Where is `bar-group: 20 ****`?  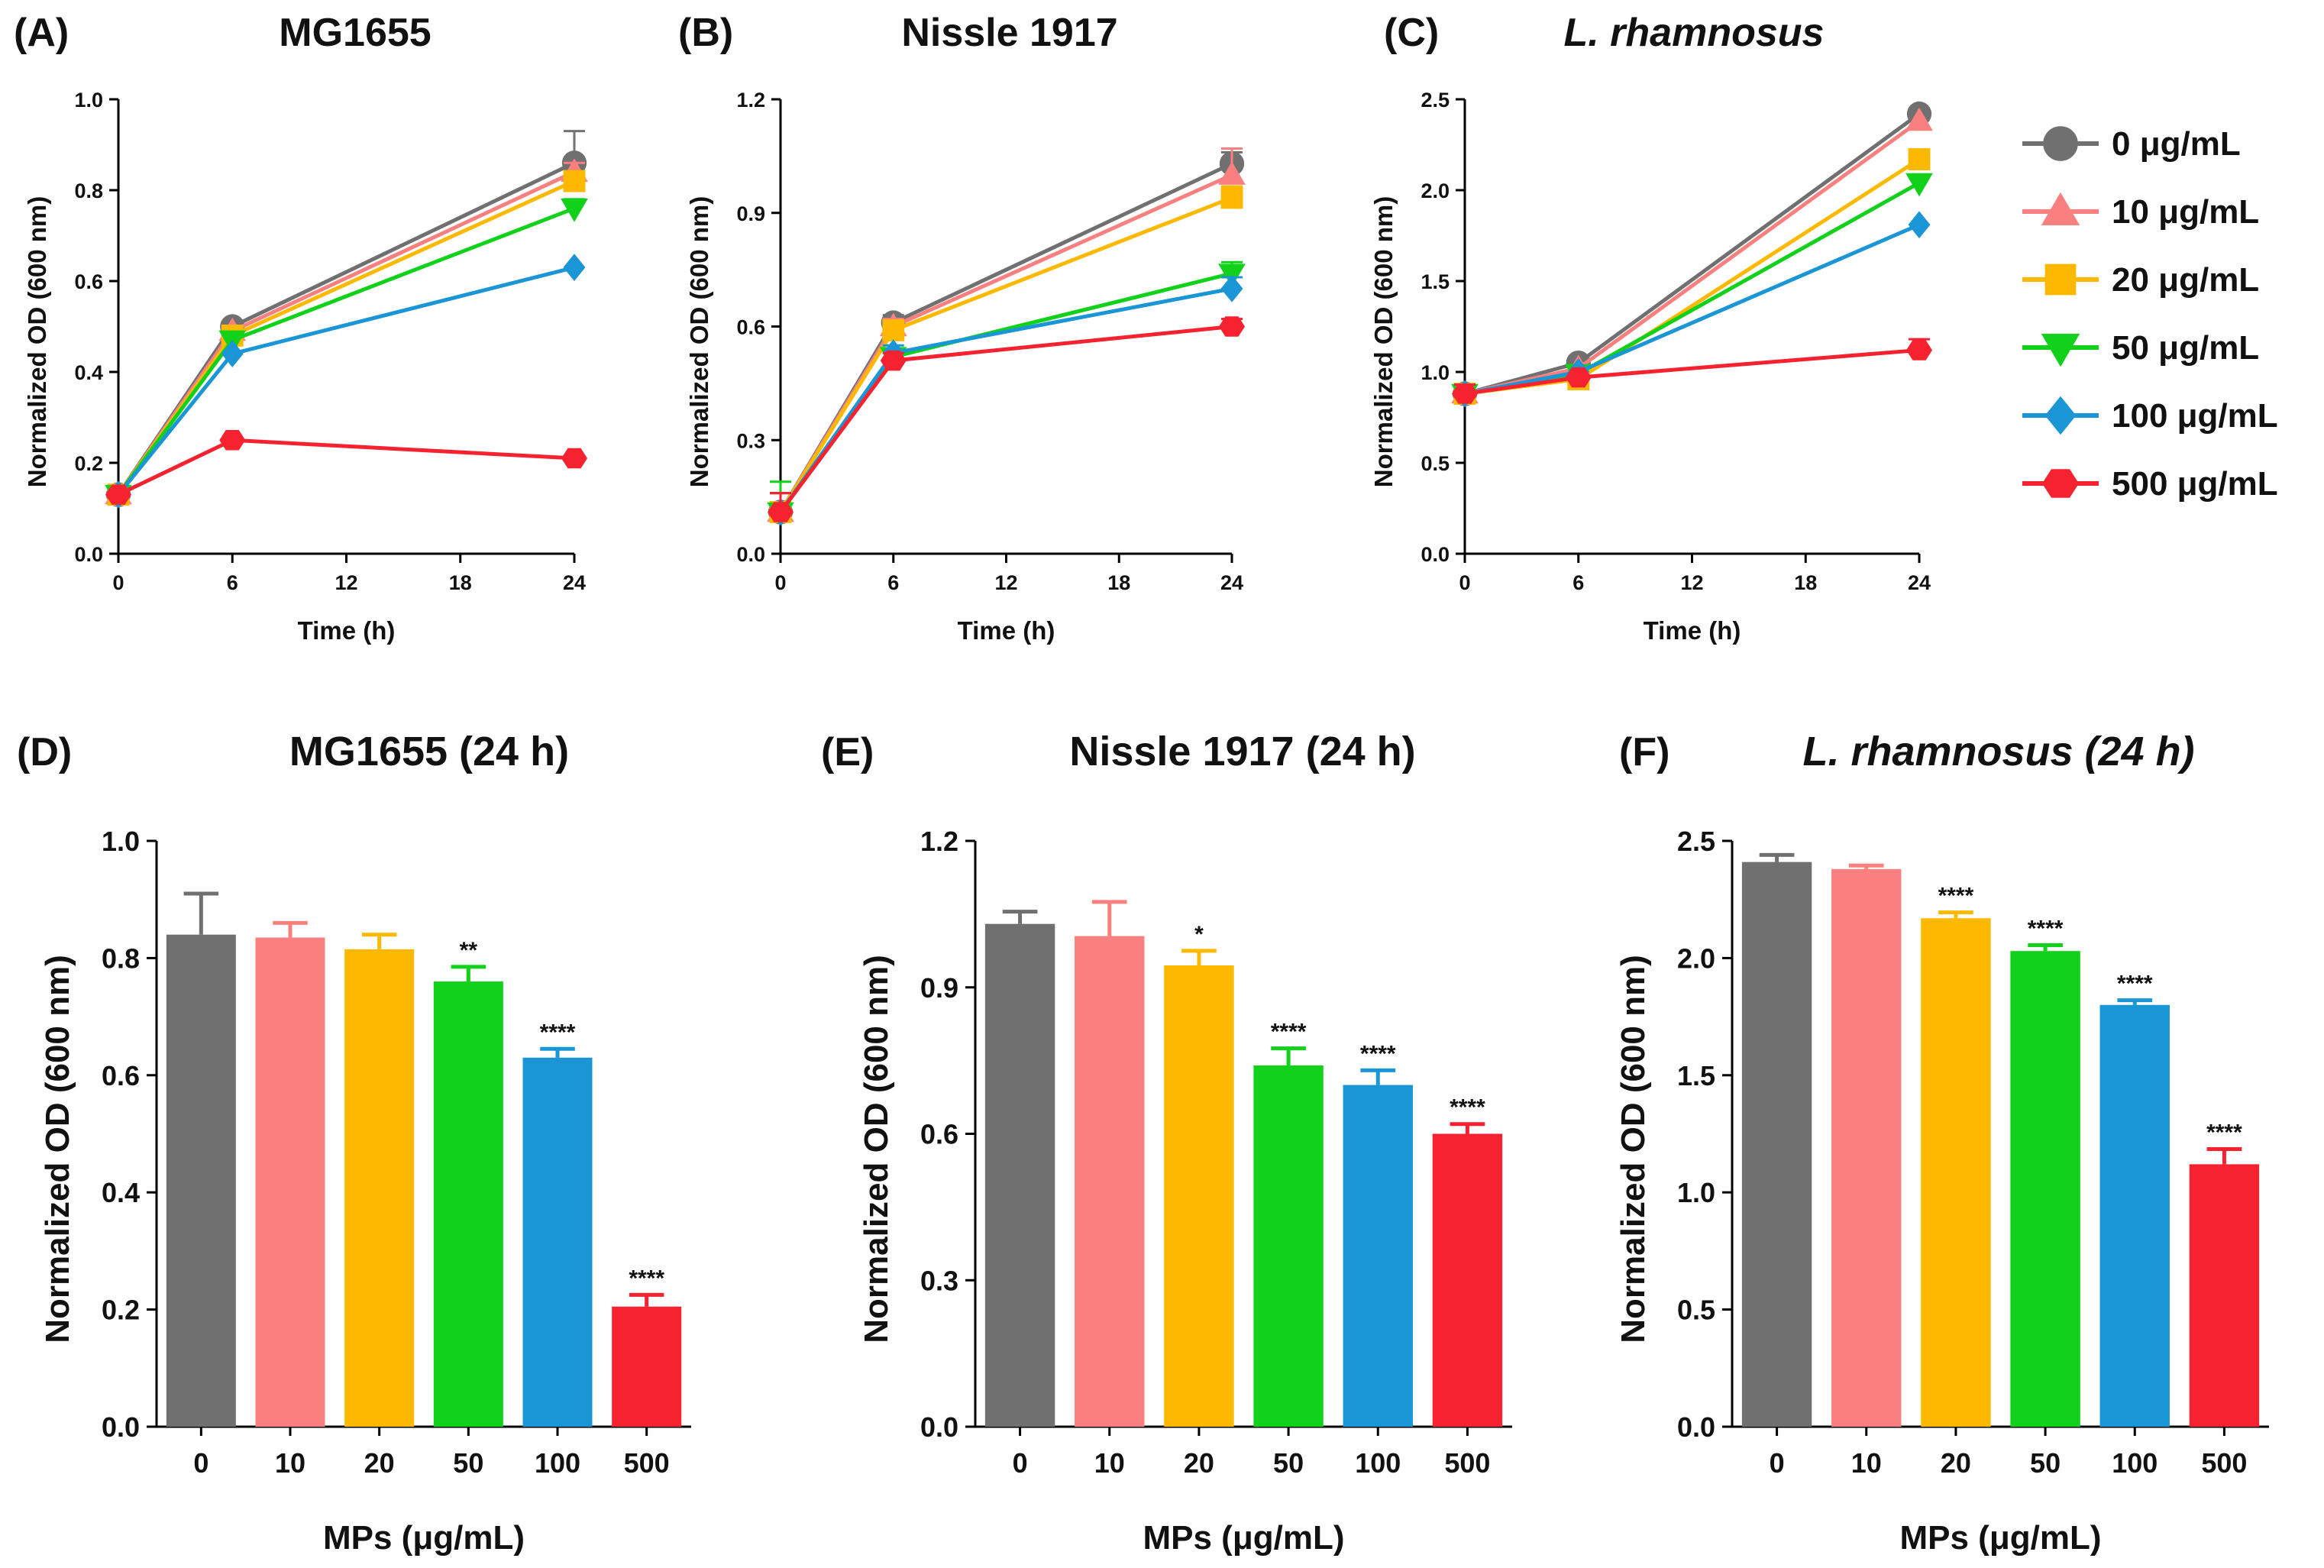 bar-group: 20 **** is located at coordinates (1956, 1181).